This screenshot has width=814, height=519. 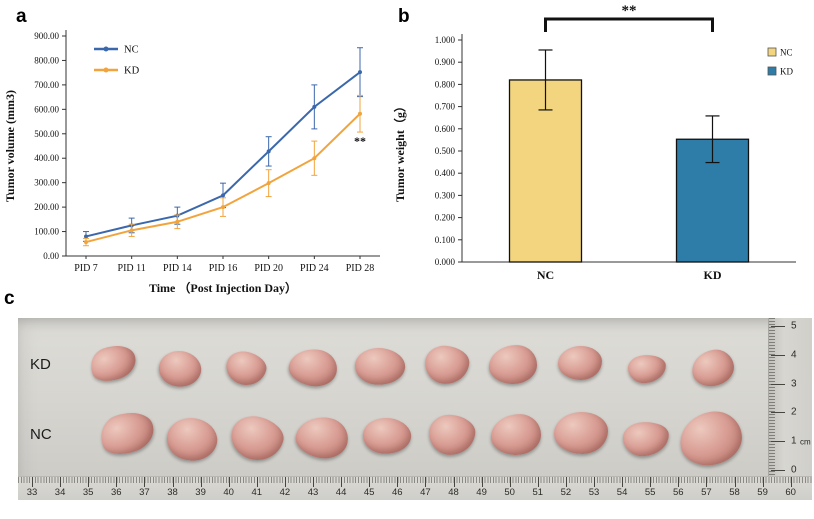 What do you see at coordinates (41, 434) in the screenshot?
I see `photo-row-label-nc: NC` at bounding box center [41, 434].